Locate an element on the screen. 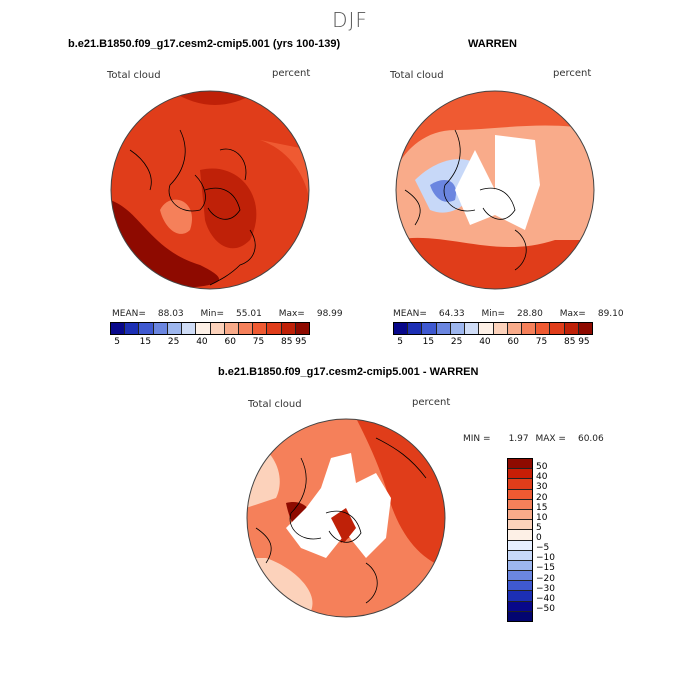 The image size is (700, 700). colorbar-panel1-tick-label: 85 is located at coordinates (287, 342).